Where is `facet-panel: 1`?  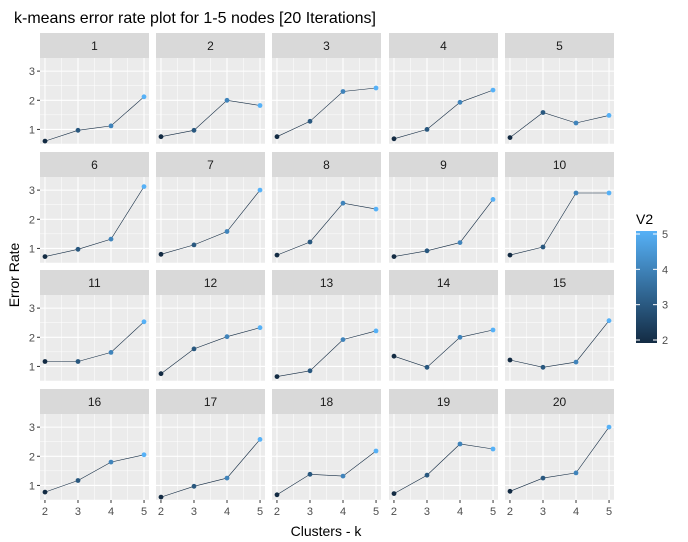
facet-panel: 1 is located at coordinates (94, 89).